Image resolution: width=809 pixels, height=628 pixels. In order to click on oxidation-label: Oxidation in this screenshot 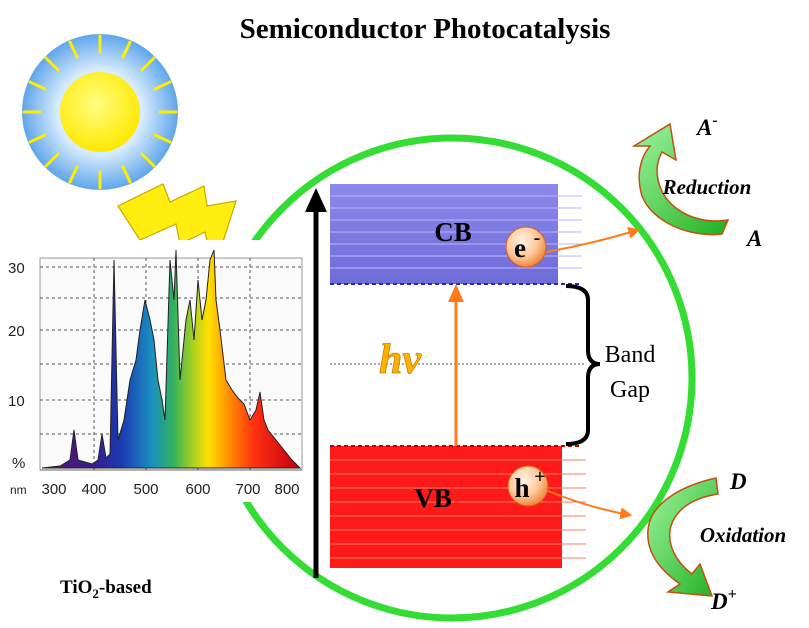, I will do `click(743, 535)`.